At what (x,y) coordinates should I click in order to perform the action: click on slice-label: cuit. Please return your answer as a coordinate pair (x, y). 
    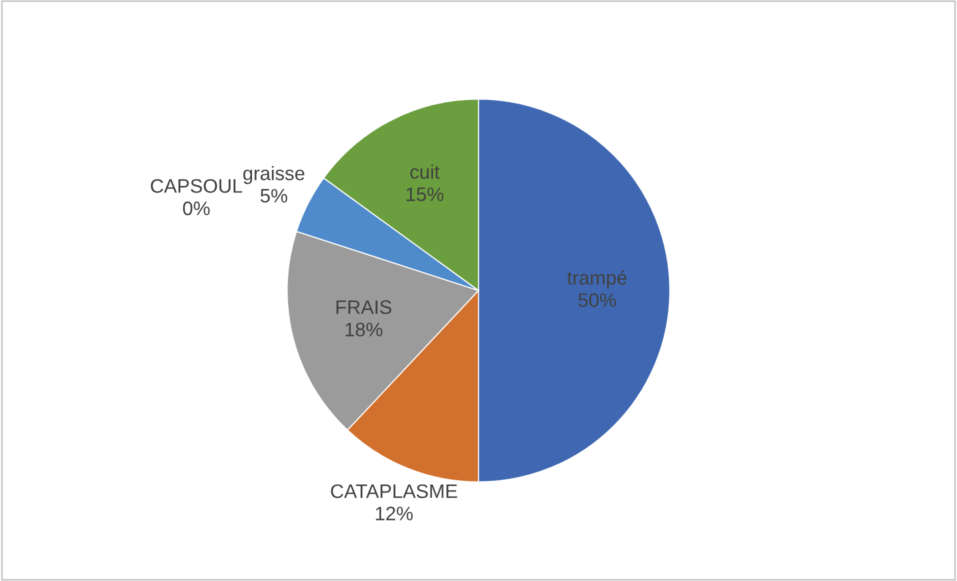
    Looking at the image, I should click on (425, 171).